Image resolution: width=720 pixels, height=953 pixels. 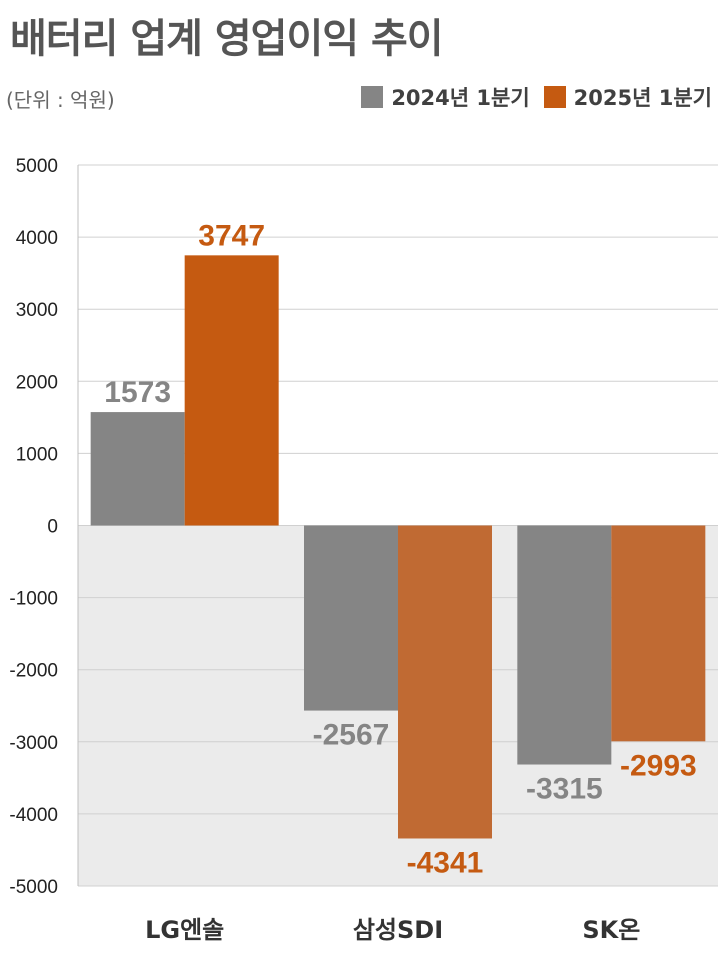 What do you see at coordinates (642, 98) in the screenshot?
I see `legend-label-2025: 2025년 1분기` at bounding box center [642, 98].